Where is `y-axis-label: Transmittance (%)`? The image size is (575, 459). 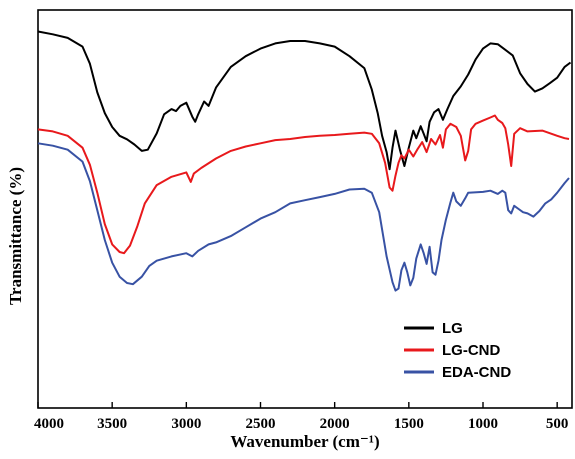
y-axis-label: Transmittance (%) is located at coordinates (15, 236).